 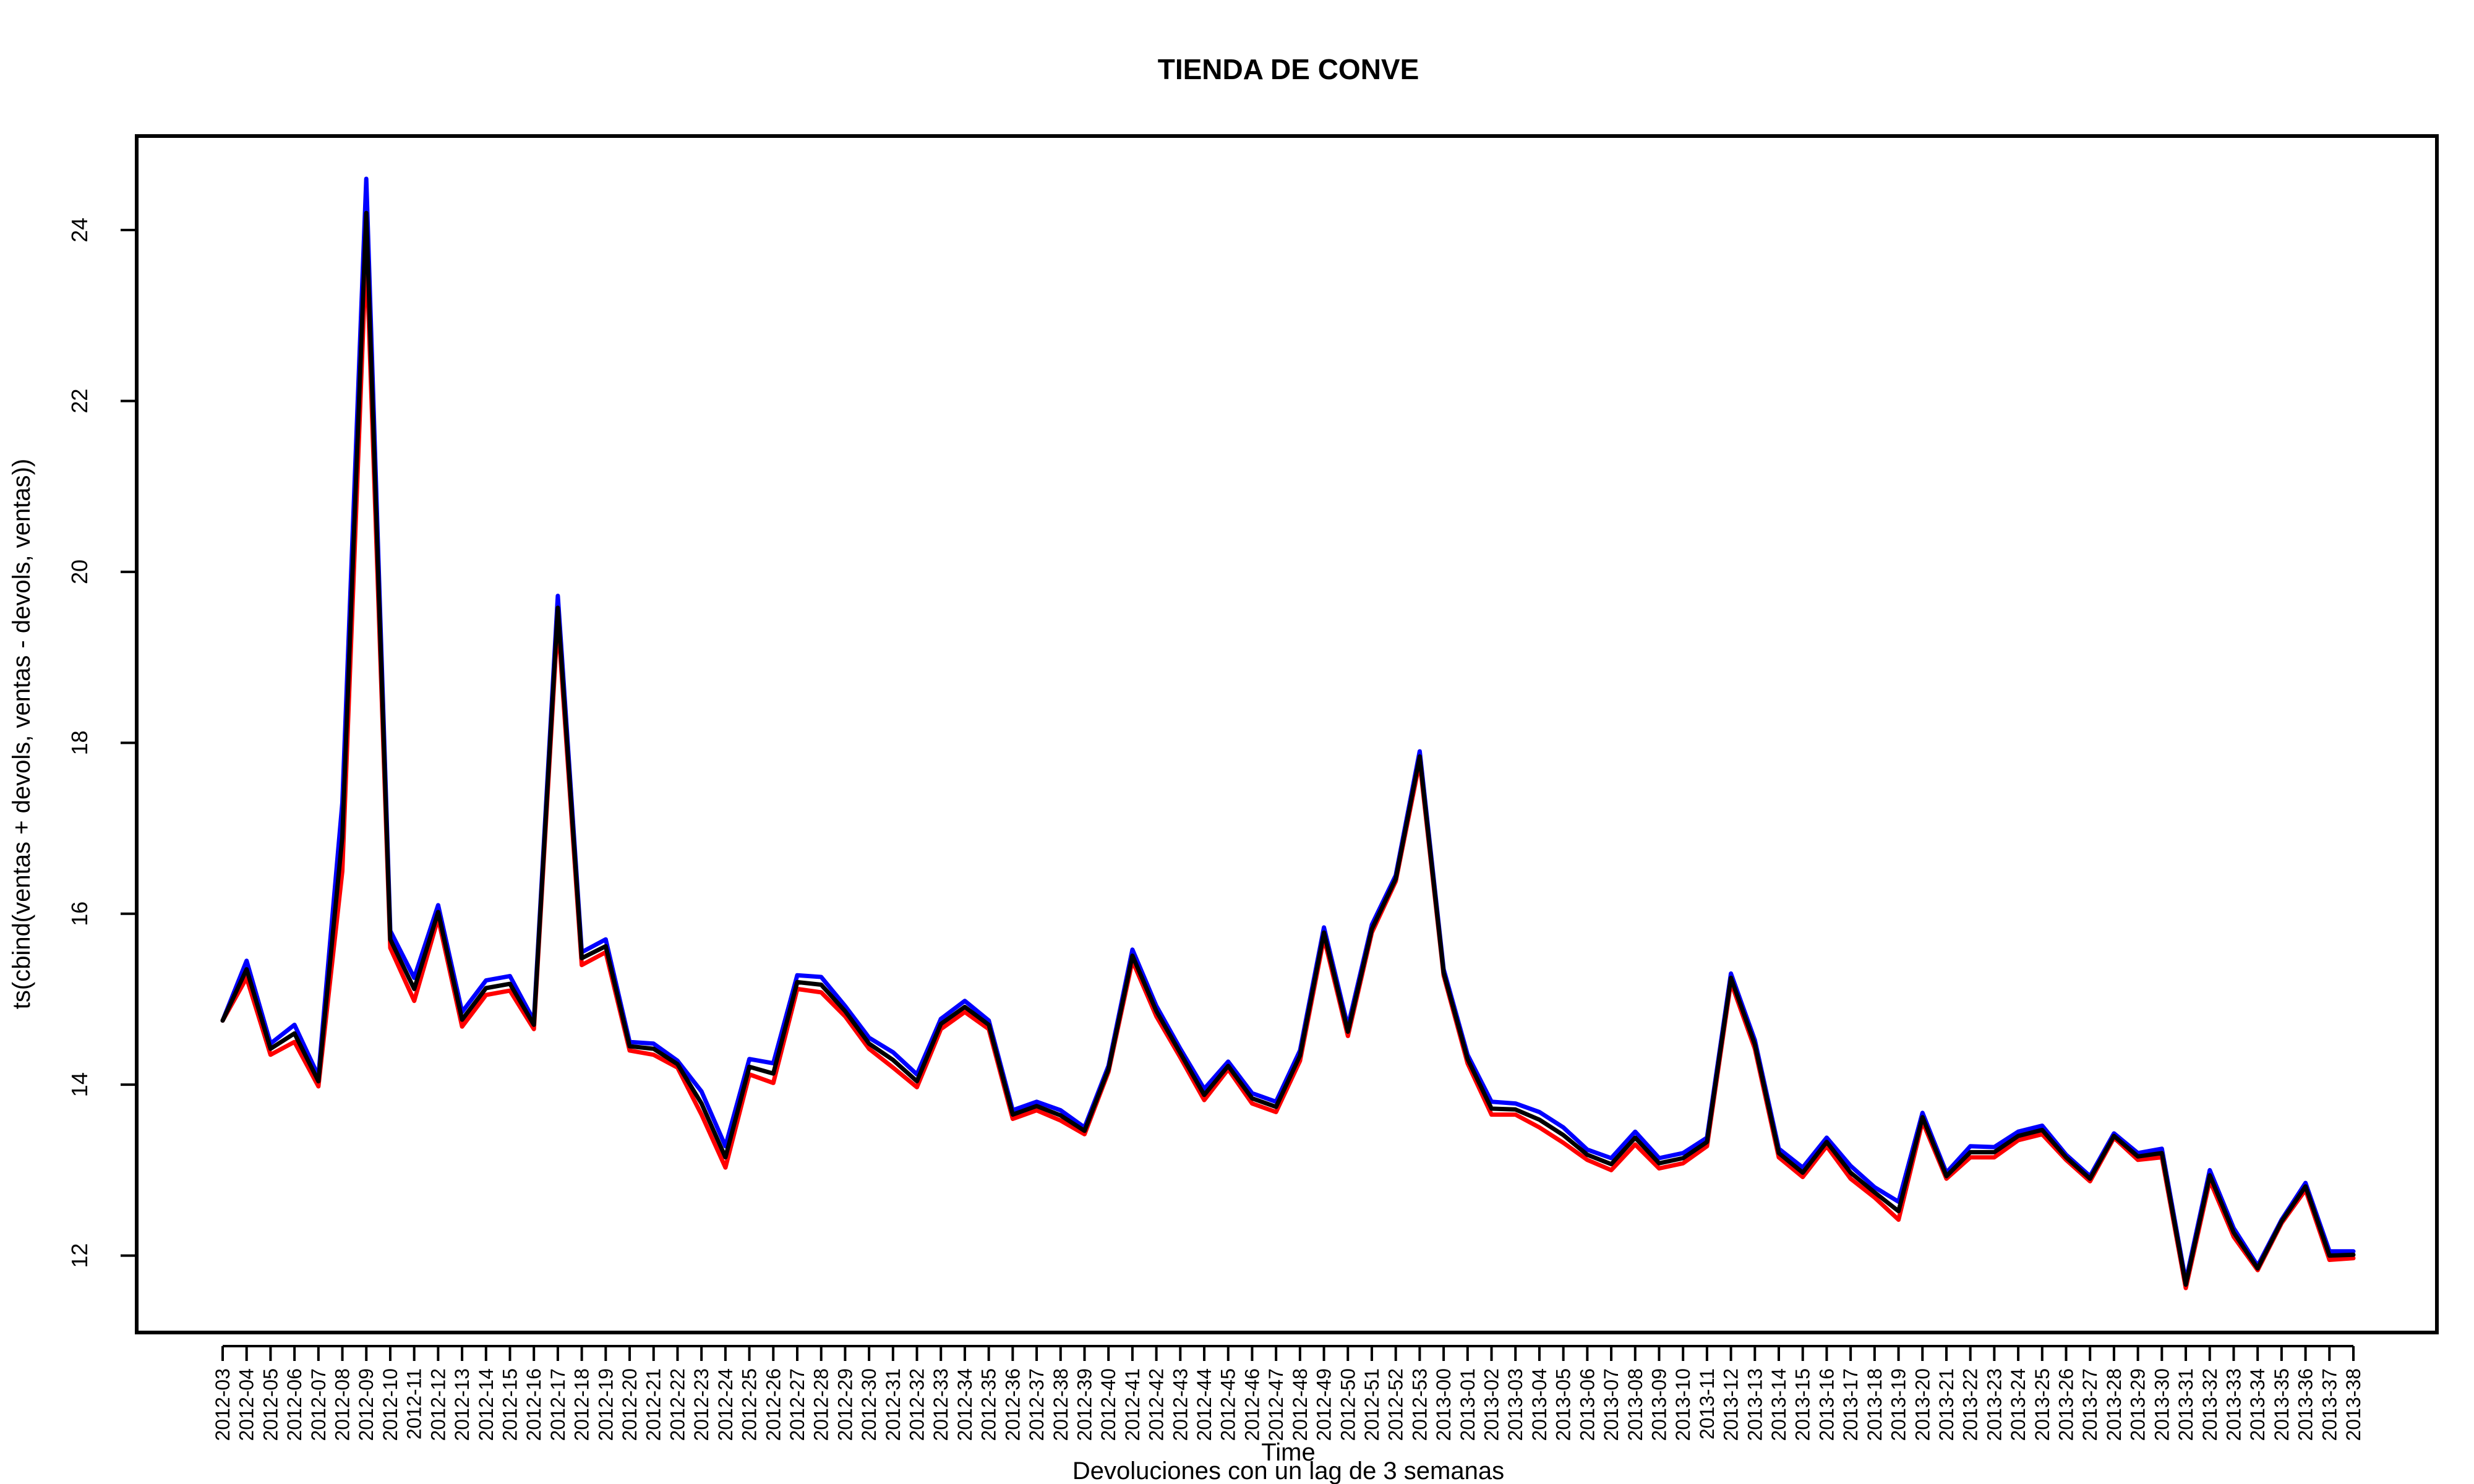 I want to click on x-tick-label-53: 2013-02, so click(x=1492, y=1404).